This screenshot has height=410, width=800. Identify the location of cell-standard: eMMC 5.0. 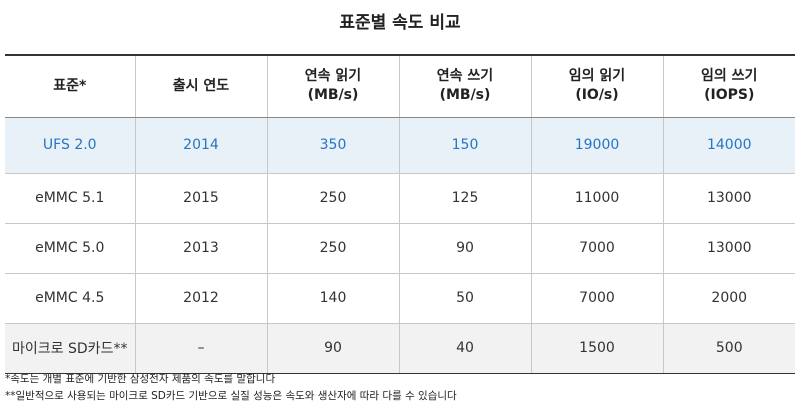
(70, 248).